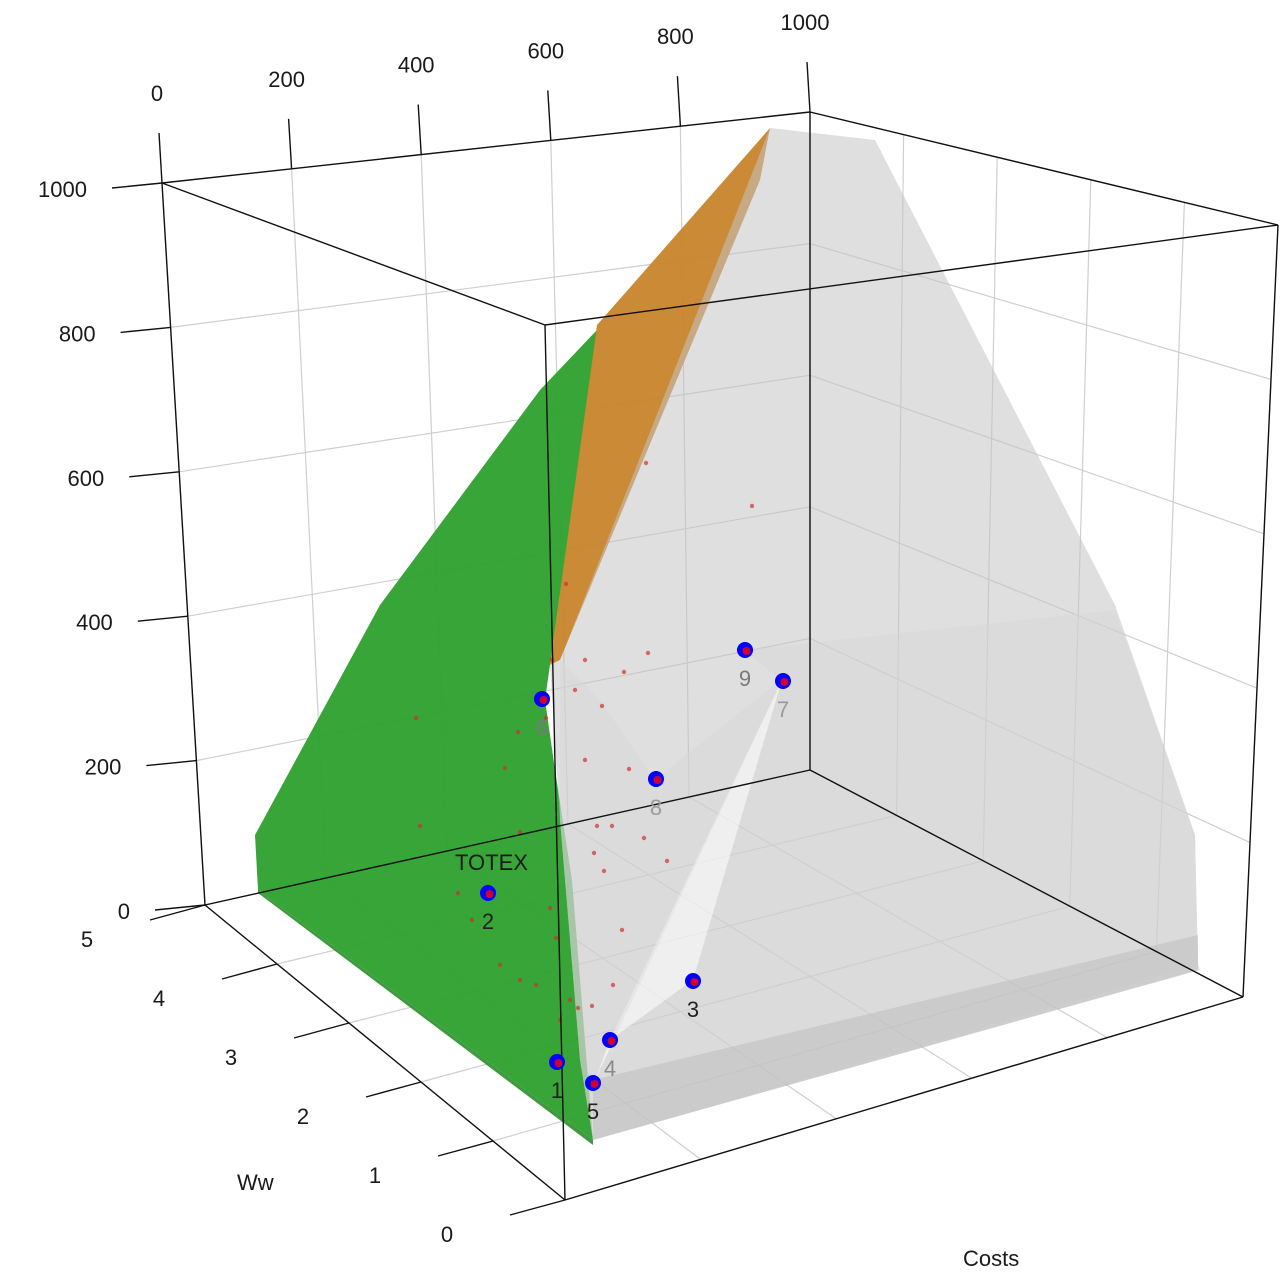  Describe the element at coordinates (491, 862) in the screenshot. I see `annotation-totex: TOTEX` at that location.